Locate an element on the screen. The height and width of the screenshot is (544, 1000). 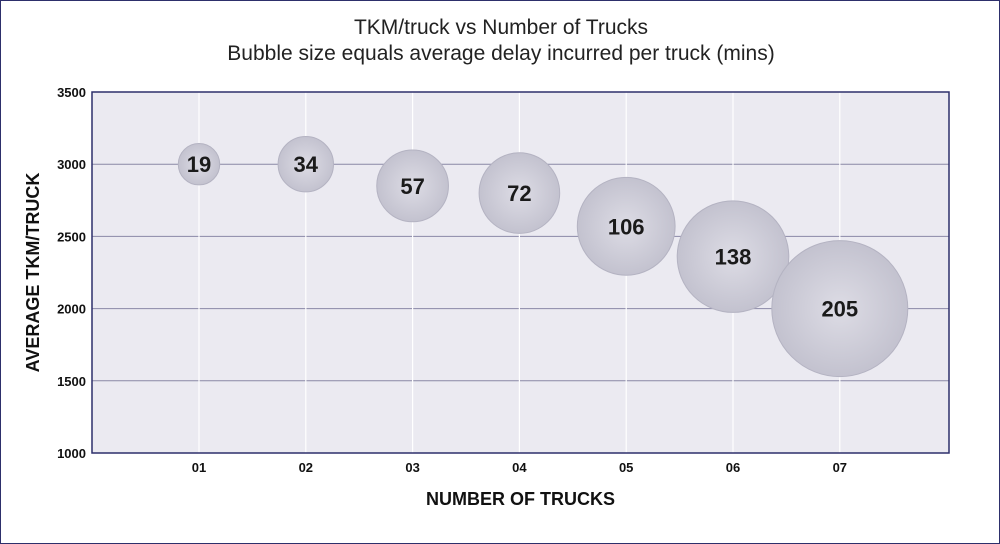
bubble-label: 106 is located at coordinates (626, 226).